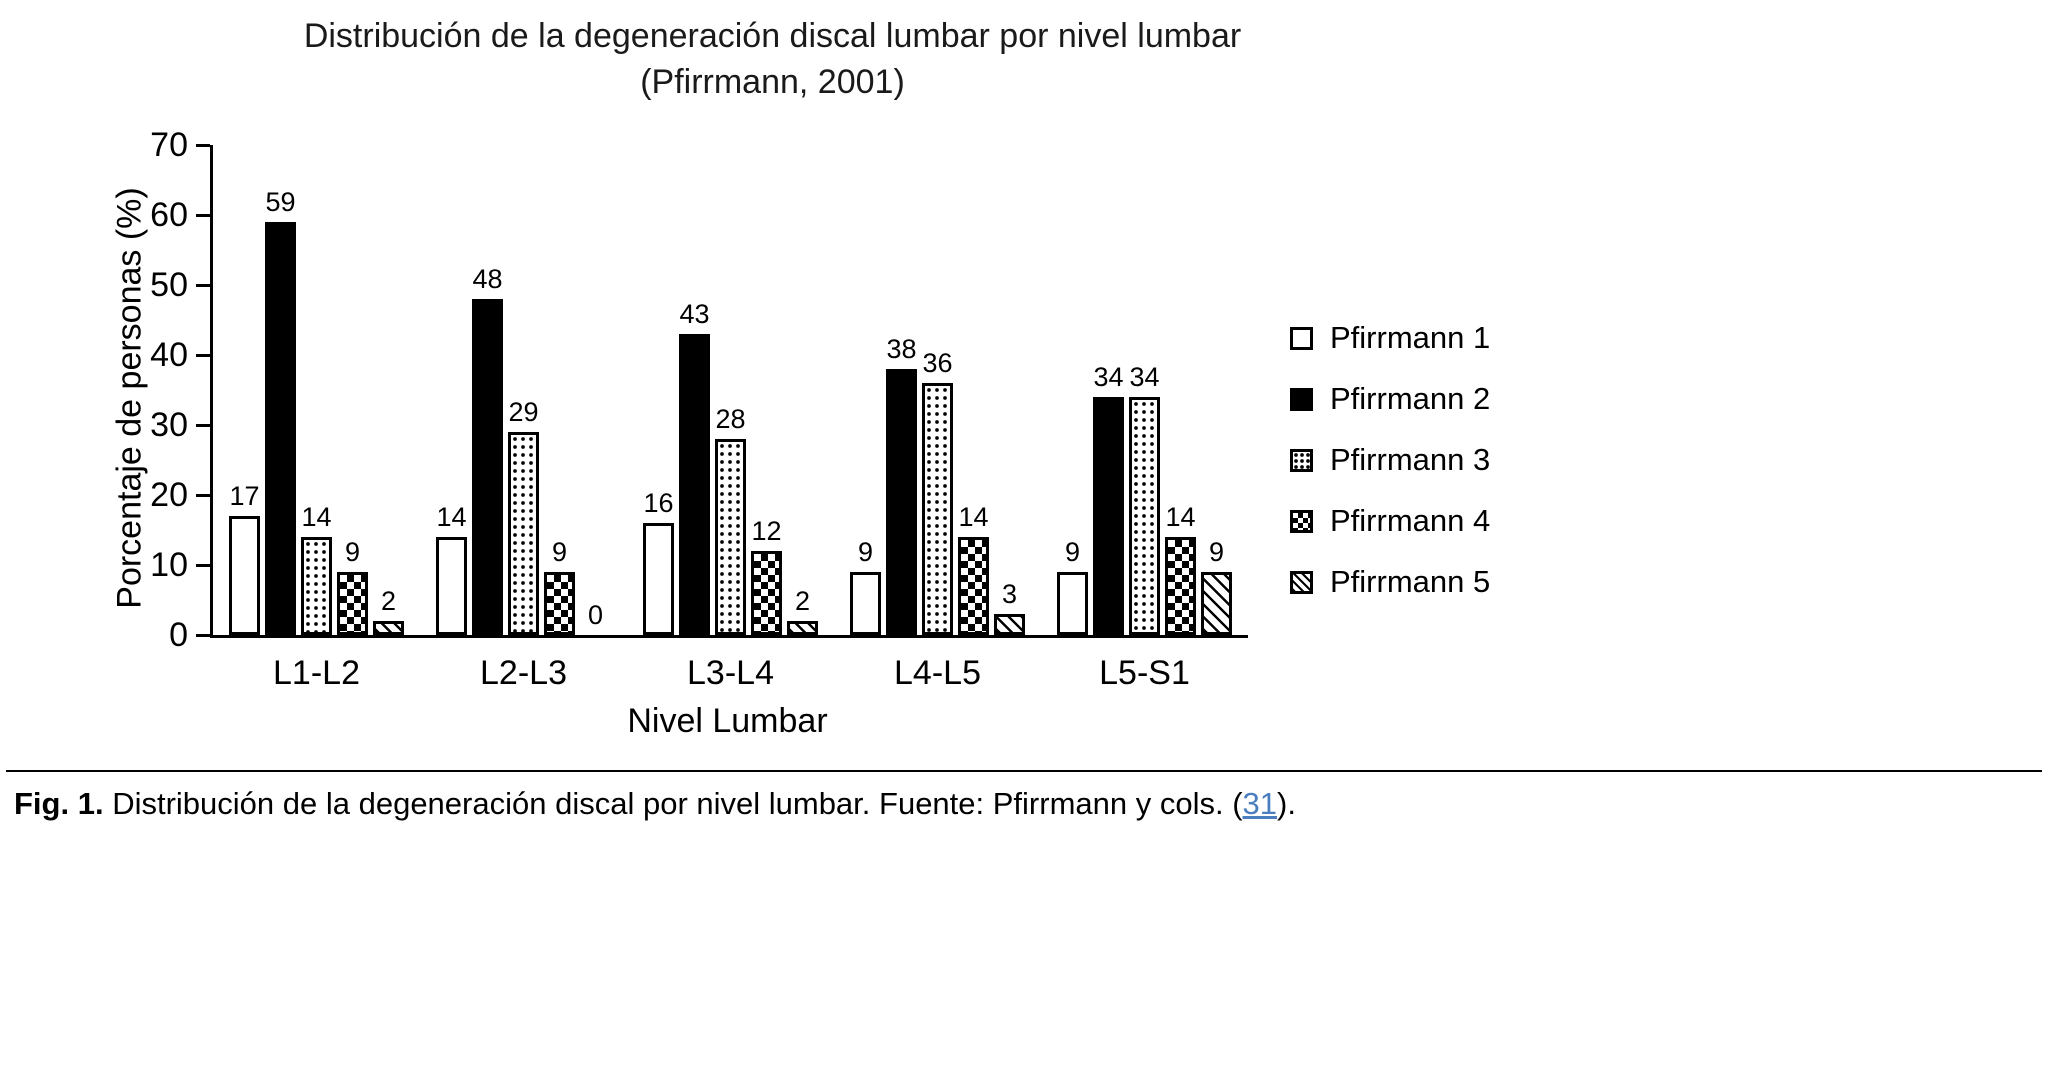 This screenshot has width=2048, height=1072. What do you see at coordinates (1301, 582) in the screenshot?
I see `legend-swatch-diagonal-hatch` at bounding box center [1301, 582].